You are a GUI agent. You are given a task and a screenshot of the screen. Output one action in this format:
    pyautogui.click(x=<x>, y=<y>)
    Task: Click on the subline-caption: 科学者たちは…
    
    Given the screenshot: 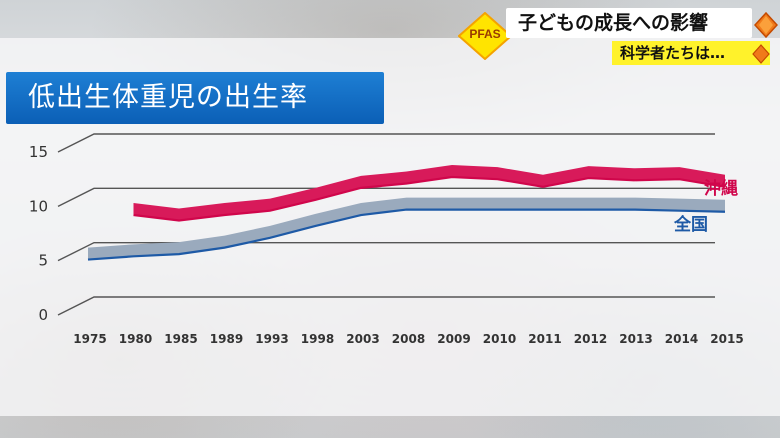 What is the action you would take?
    pyautogui.click(x=691, y=53)
    